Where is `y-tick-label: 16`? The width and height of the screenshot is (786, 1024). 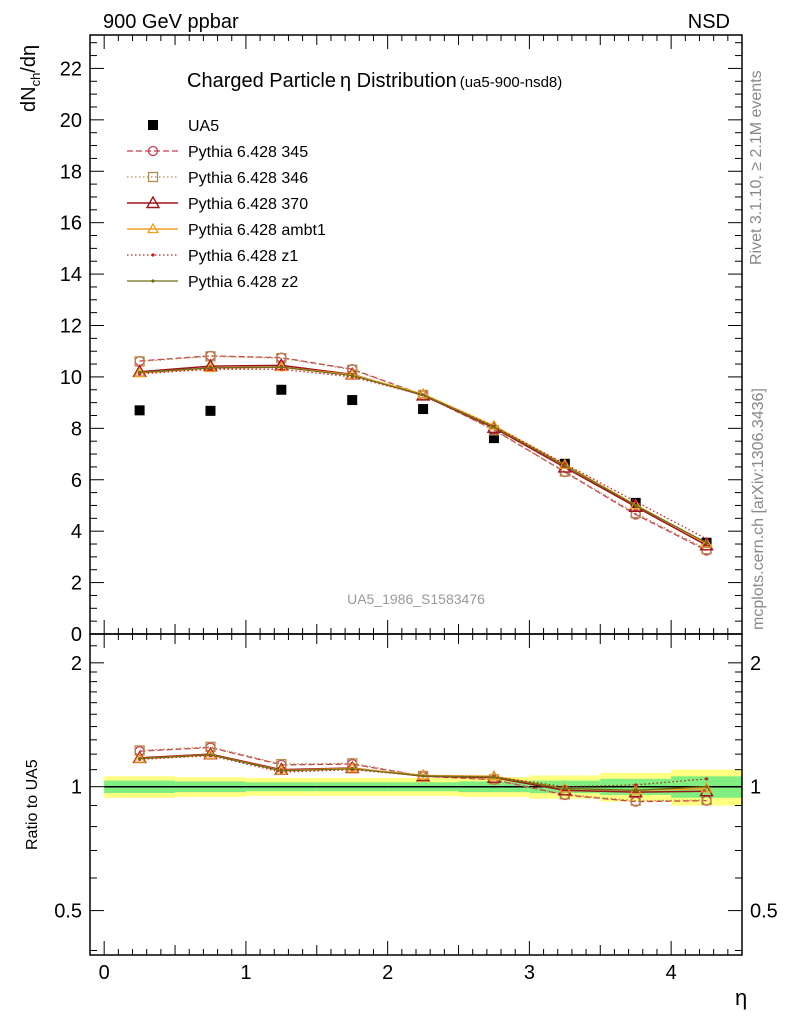 y-tick-label: 16 is located at coordinates (71, 224).